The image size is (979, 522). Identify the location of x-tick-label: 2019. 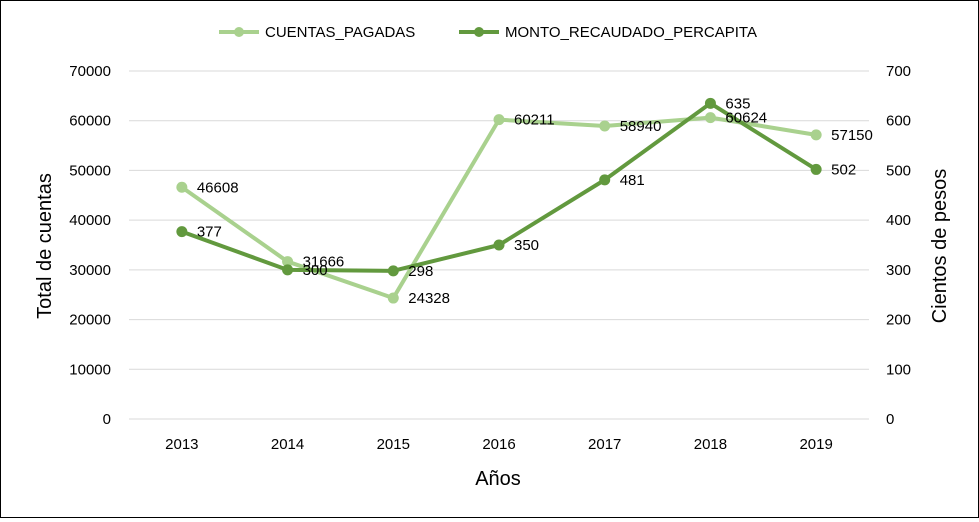
(815, 444).